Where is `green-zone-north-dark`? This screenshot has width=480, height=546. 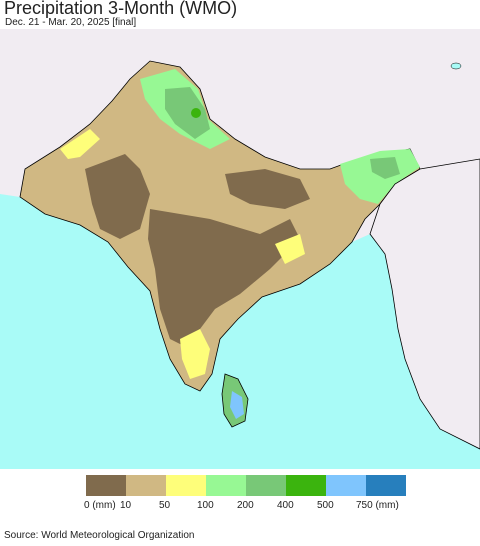 green-zone-north-dark is located at coordinates (187, 113).